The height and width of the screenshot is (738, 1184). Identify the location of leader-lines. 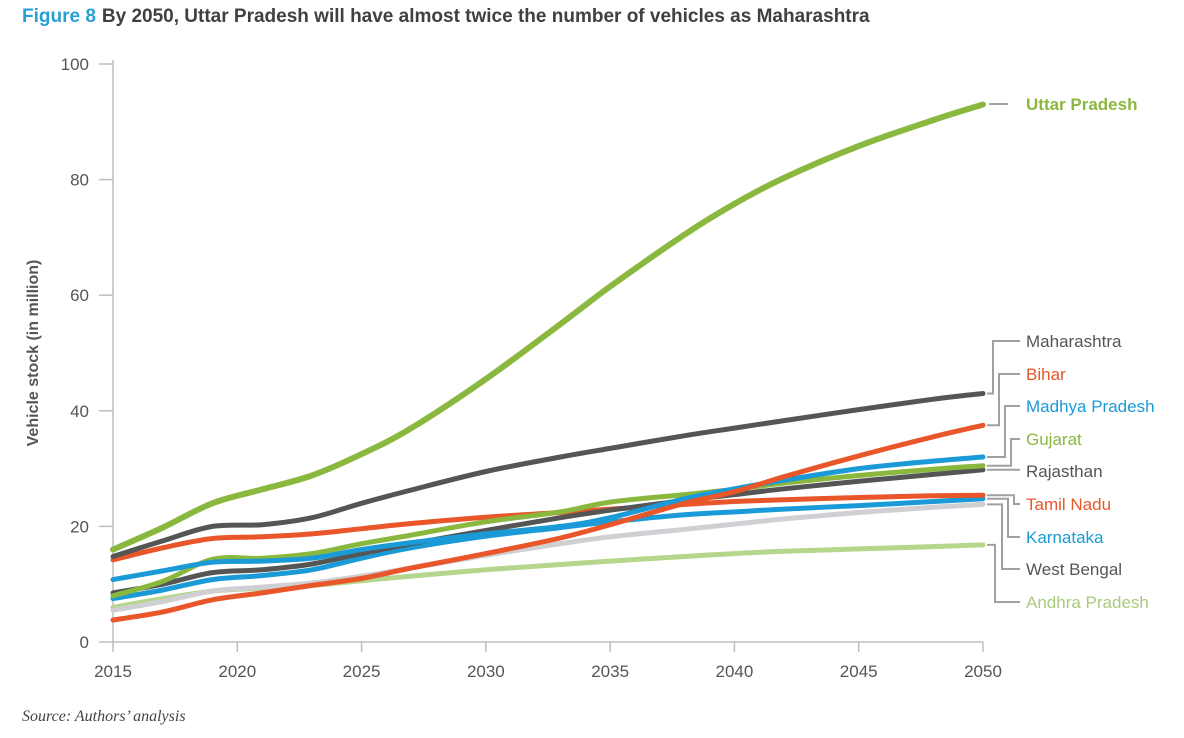
(1003, 353).